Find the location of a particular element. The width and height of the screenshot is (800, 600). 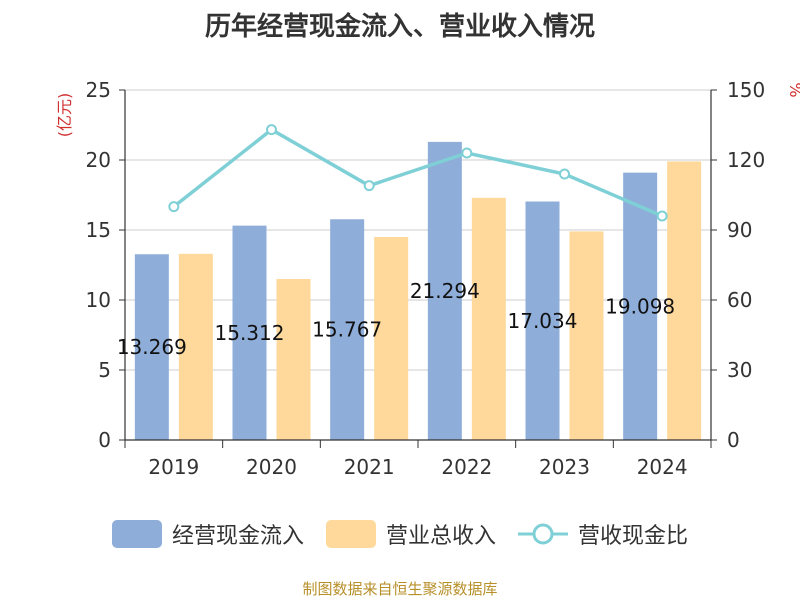

legend-label-revenue: 营业总收入 is located at coordinates (440, 536).